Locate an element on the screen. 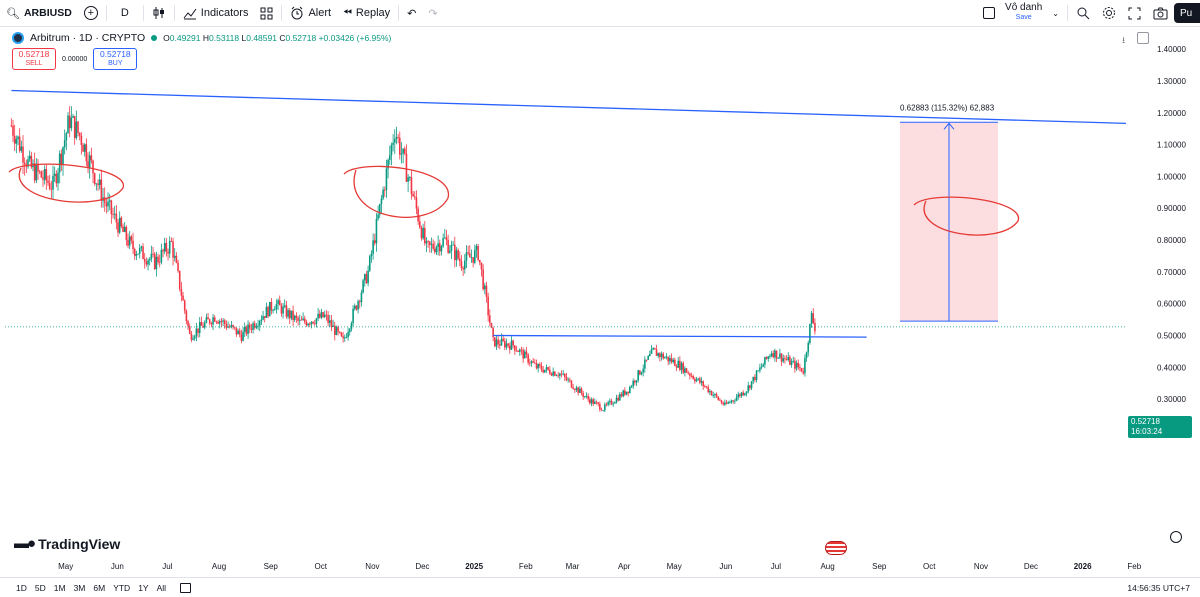 This screenshot has width=1200, height=597. range-1m: 1M is located at coordinates (59, 587).